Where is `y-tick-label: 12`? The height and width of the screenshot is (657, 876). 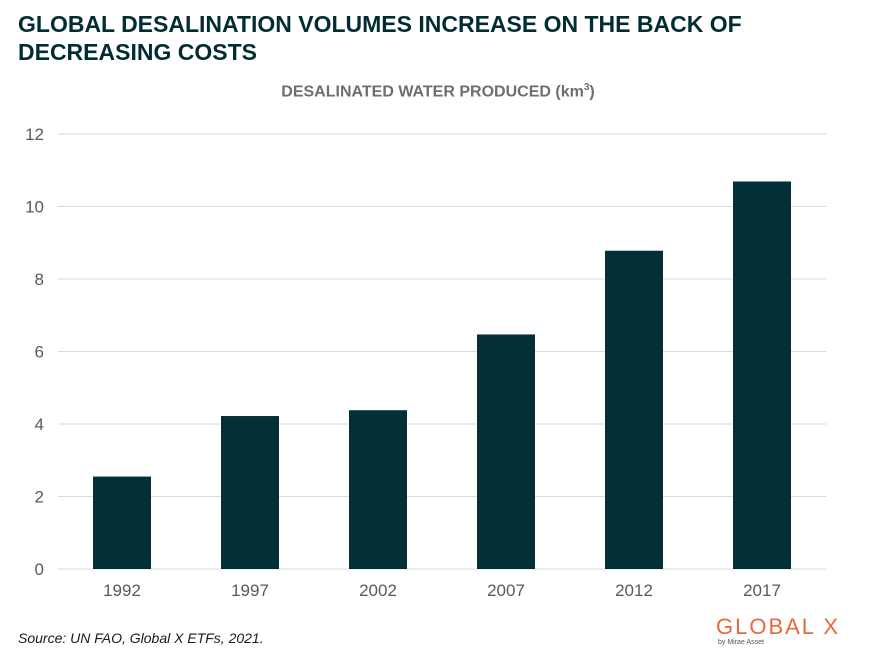 y-tick-label: 12 is located at coordinates (34, 134).